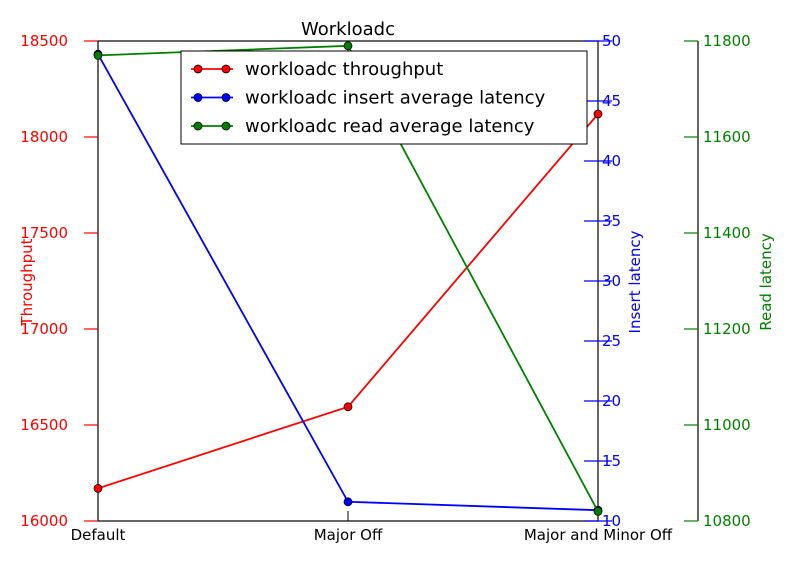 Image resolution: width=795 pixels, height=562 pixels. Describe the element at coordinates (390, 126) in the screenshot. I see `legend-label-2: workloadc read average latency` at that location.